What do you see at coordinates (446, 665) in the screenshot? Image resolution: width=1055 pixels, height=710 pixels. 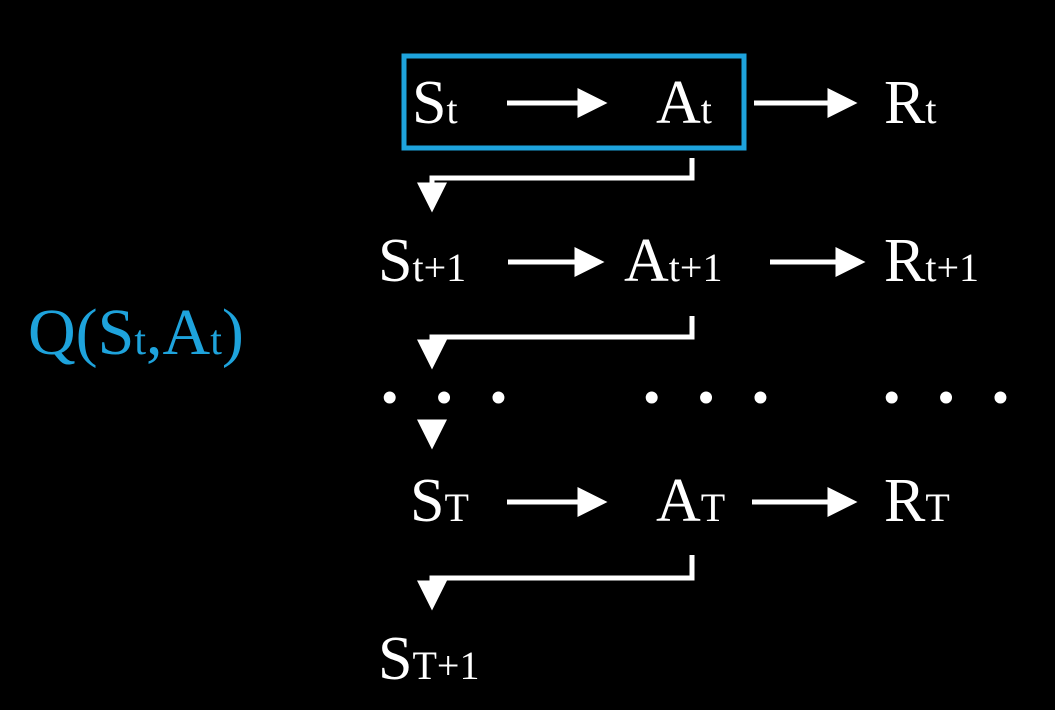 I see `state-T1-subscript: T+1` at bounding box center [446, 665].